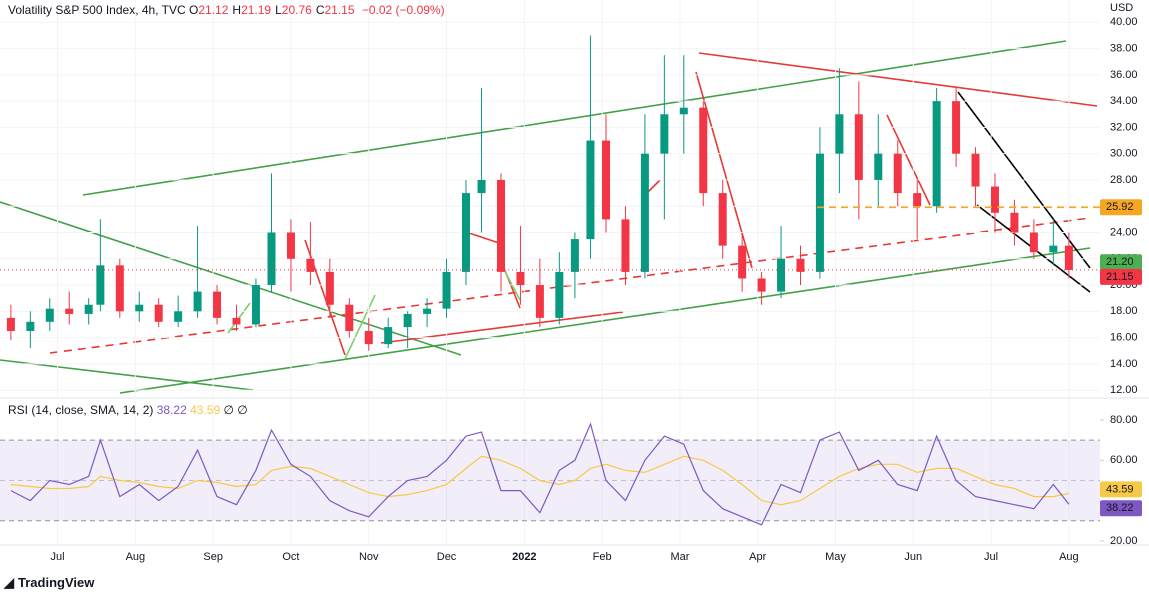  What do you see at coordinates (913, 557) in the screenshot?
I see `x-tick-label: Jun` at bounding box center [913, 557].